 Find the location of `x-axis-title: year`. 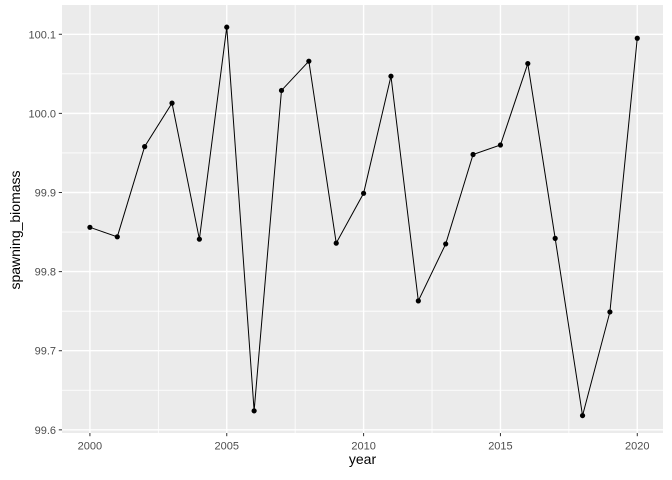

x-axis-title: year is located at coordinates (362, 459).